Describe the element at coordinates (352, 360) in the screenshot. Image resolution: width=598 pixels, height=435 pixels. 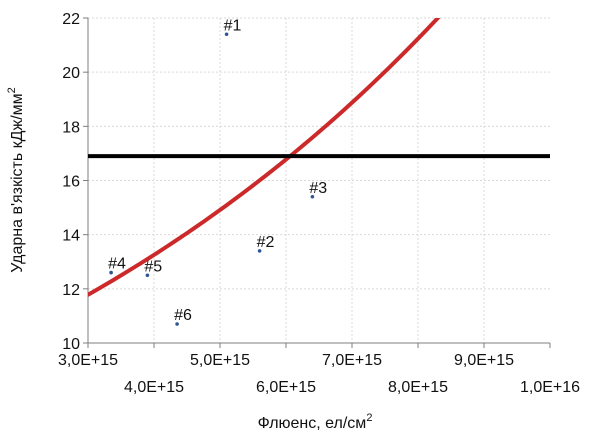
I see `x-tick-label: 7,0E+15` at that location.